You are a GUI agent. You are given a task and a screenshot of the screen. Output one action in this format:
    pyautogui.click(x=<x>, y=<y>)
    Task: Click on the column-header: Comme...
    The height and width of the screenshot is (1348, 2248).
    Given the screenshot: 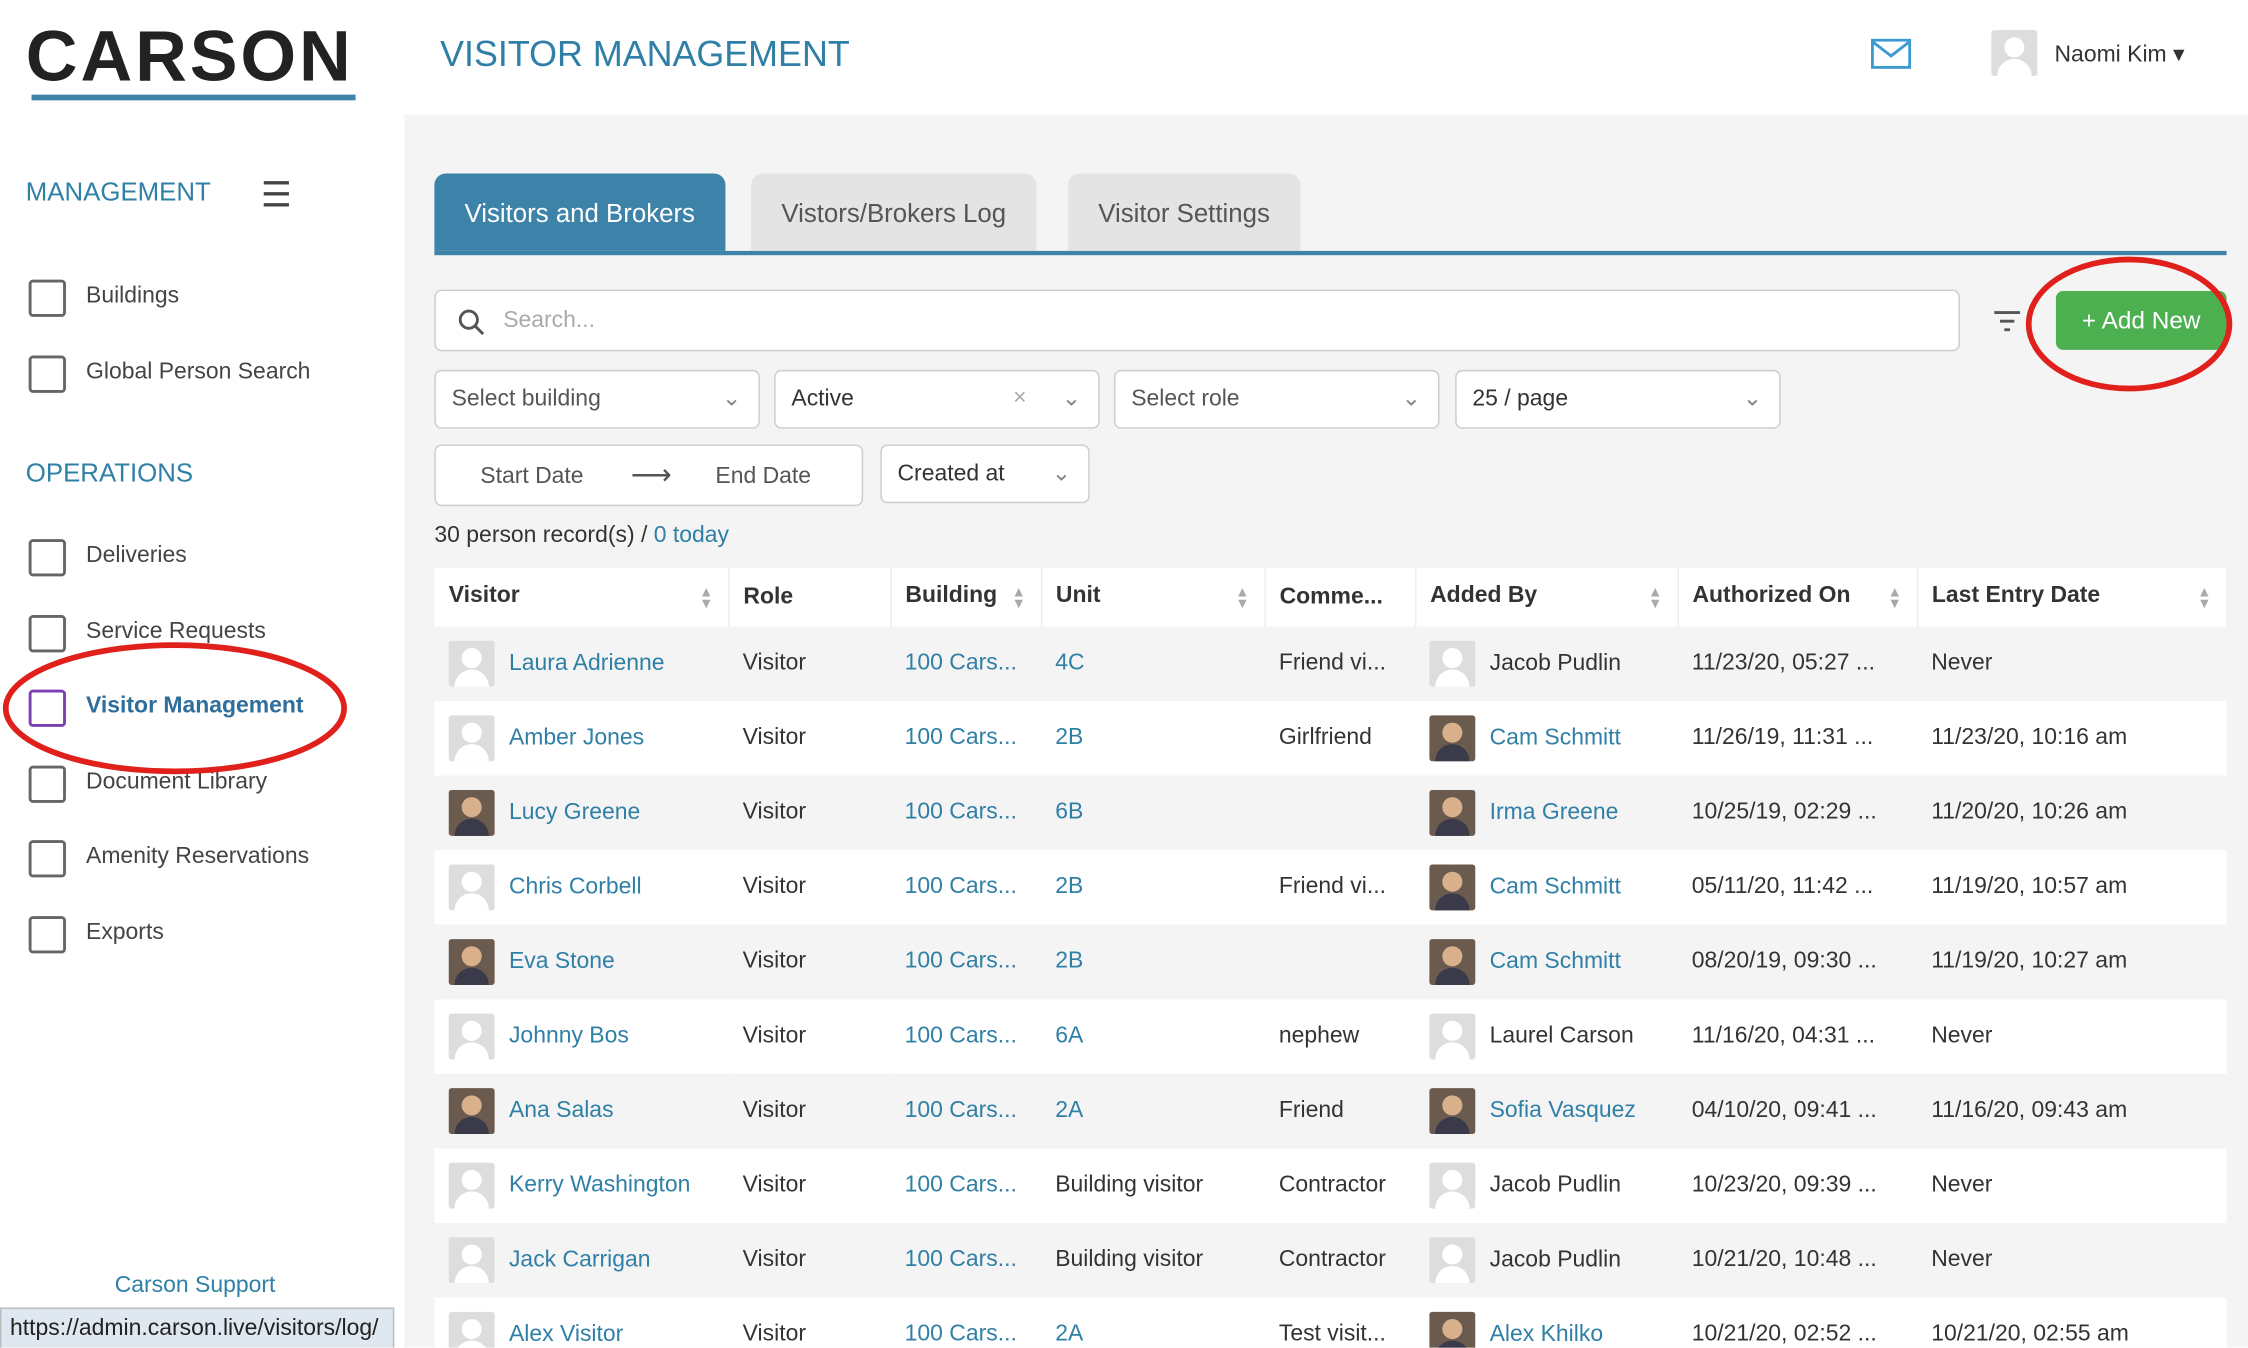 What is the action you would take?
    pyautogui.click(x=1340, y=597)
    